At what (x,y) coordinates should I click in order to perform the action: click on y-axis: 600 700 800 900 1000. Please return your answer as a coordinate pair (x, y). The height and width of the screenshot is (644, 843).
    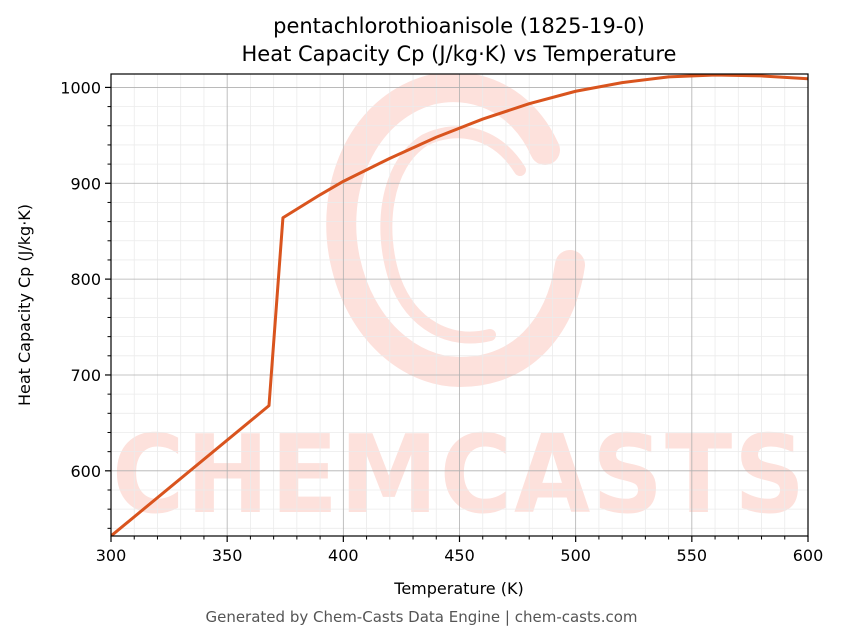
    Looking at the image, I should click on (85, 303).